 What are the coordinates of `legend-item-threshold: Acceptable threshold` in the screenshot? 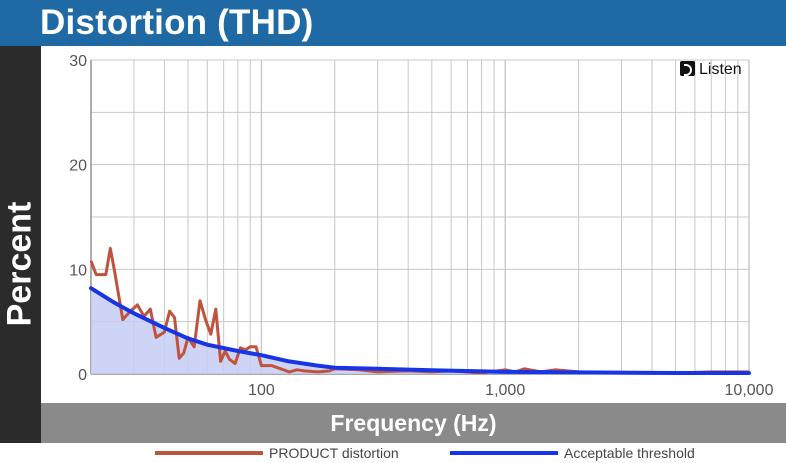 It's located at (572, 453).